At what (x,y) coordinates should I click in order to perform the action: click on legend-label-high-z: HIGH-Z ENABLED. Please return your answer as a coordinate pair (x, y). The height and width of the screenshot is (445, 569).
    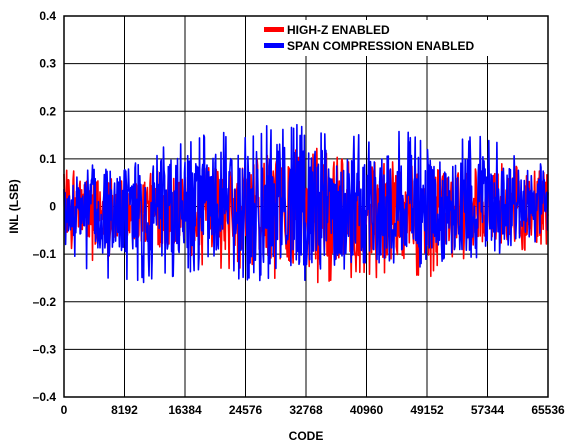
    Looking at the image, I should click on (338, 30).